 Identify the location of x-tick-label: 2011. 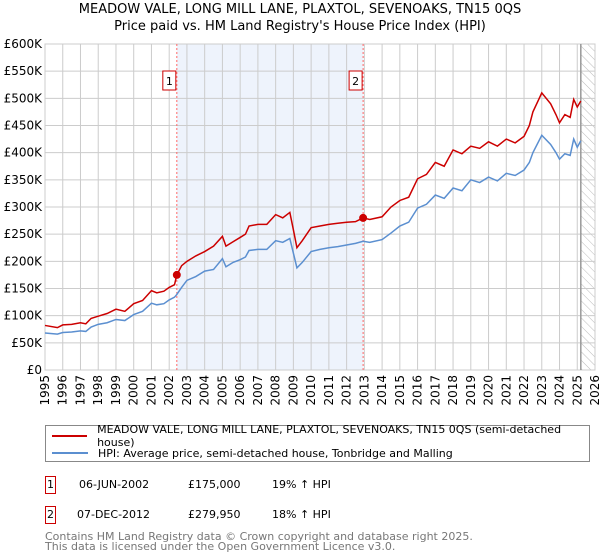
(329, 390).